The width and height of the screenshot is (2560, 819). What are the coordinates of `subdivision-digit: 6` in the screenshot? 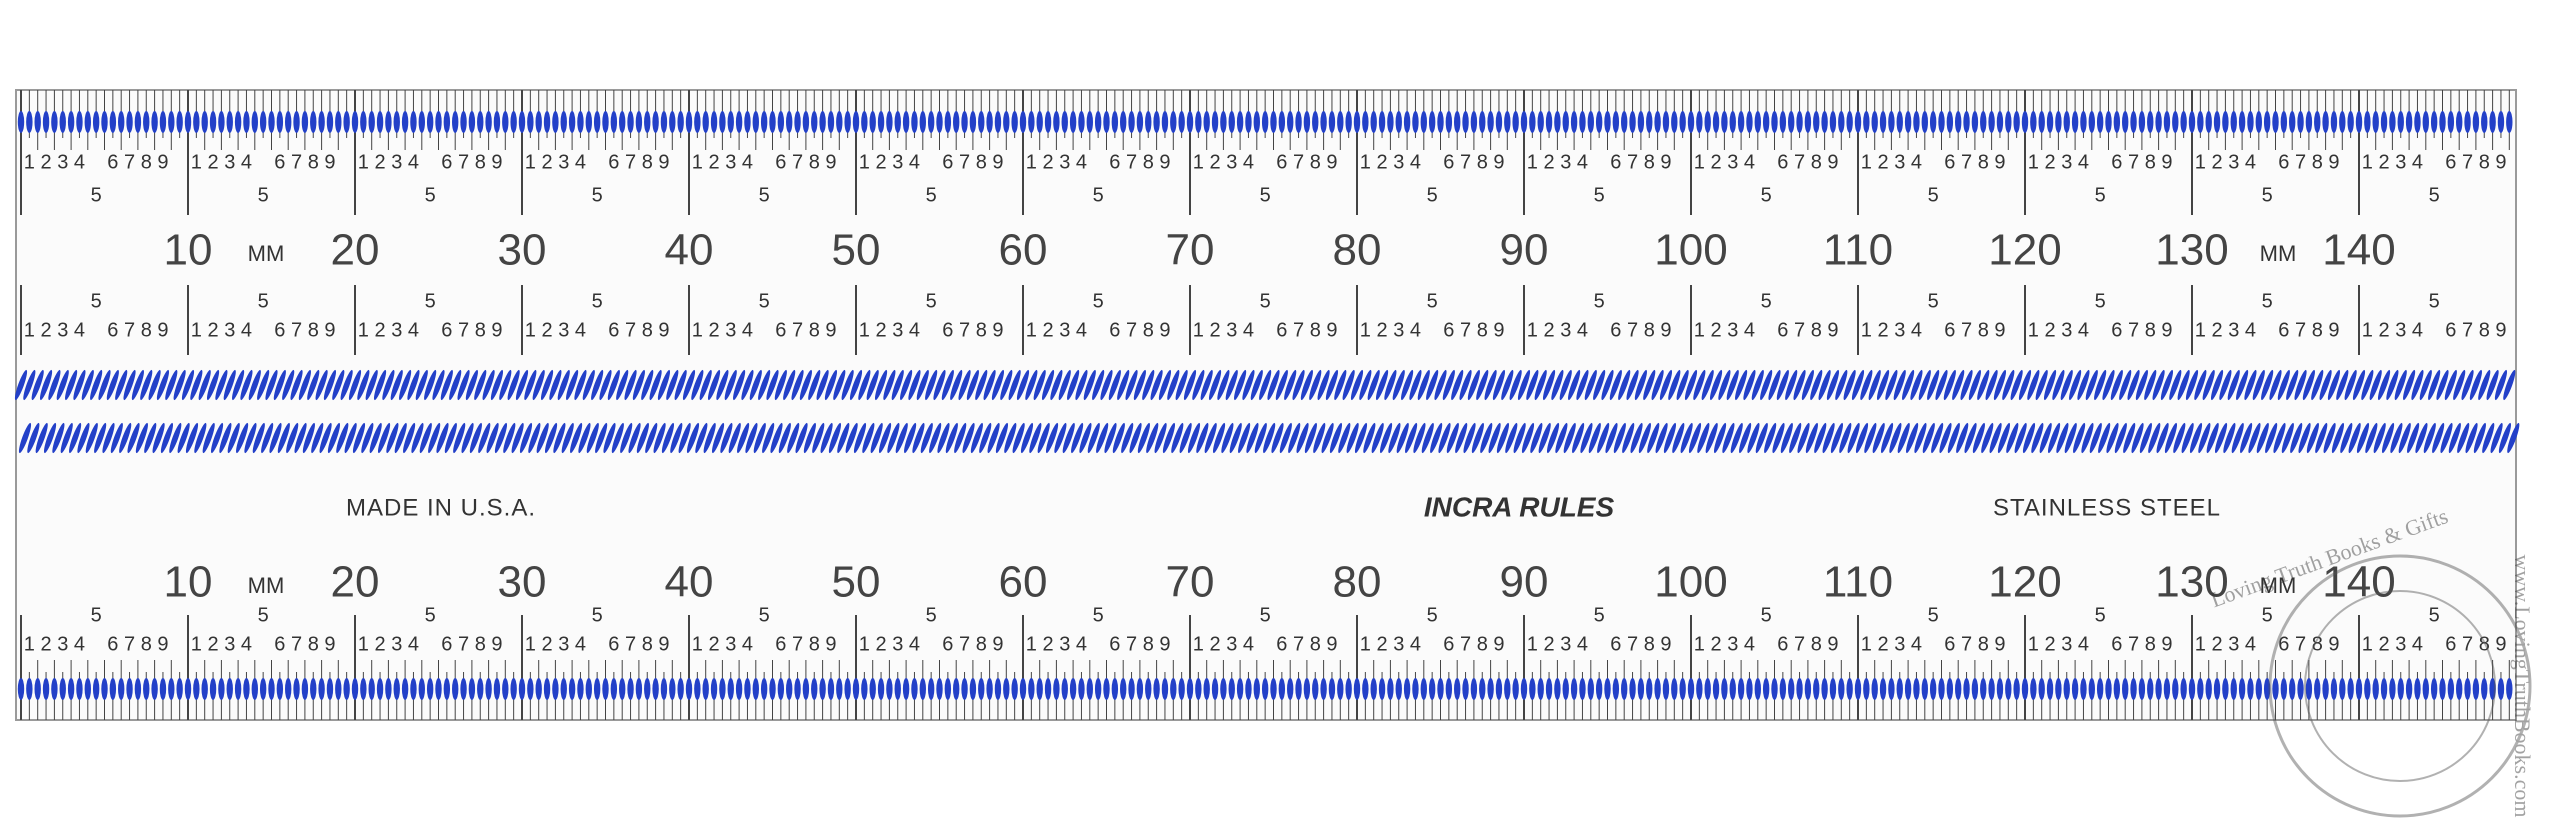 It's located at (279, 644).